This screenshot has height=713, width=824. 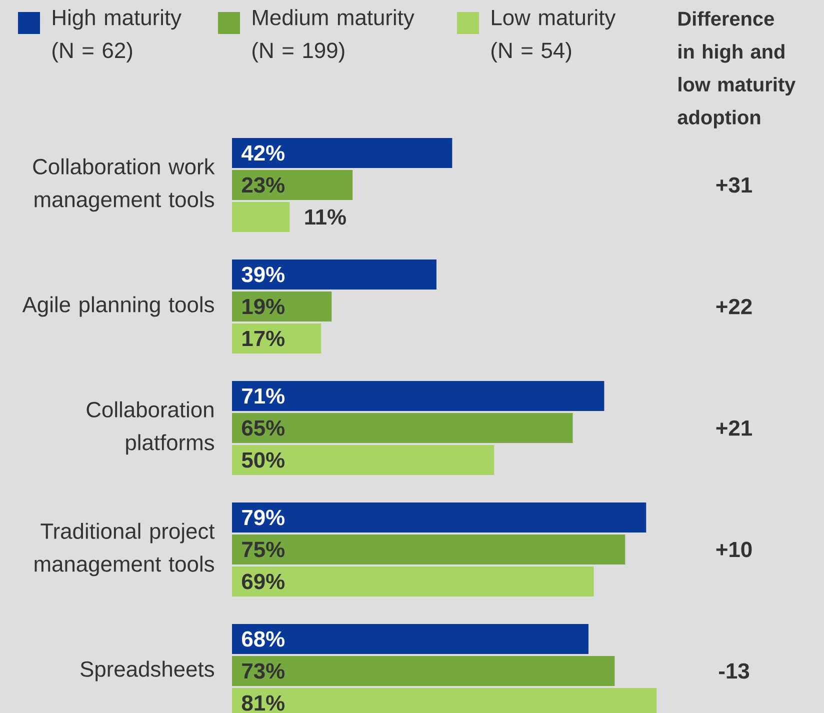 I want to click on y-tick-label: Traditional project management tools, so click(x=124, y=549).